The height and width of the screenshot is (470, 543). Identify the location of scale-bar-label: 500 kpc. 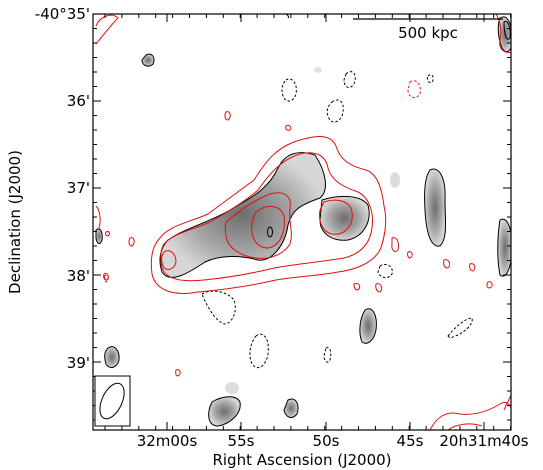
(428, 33).